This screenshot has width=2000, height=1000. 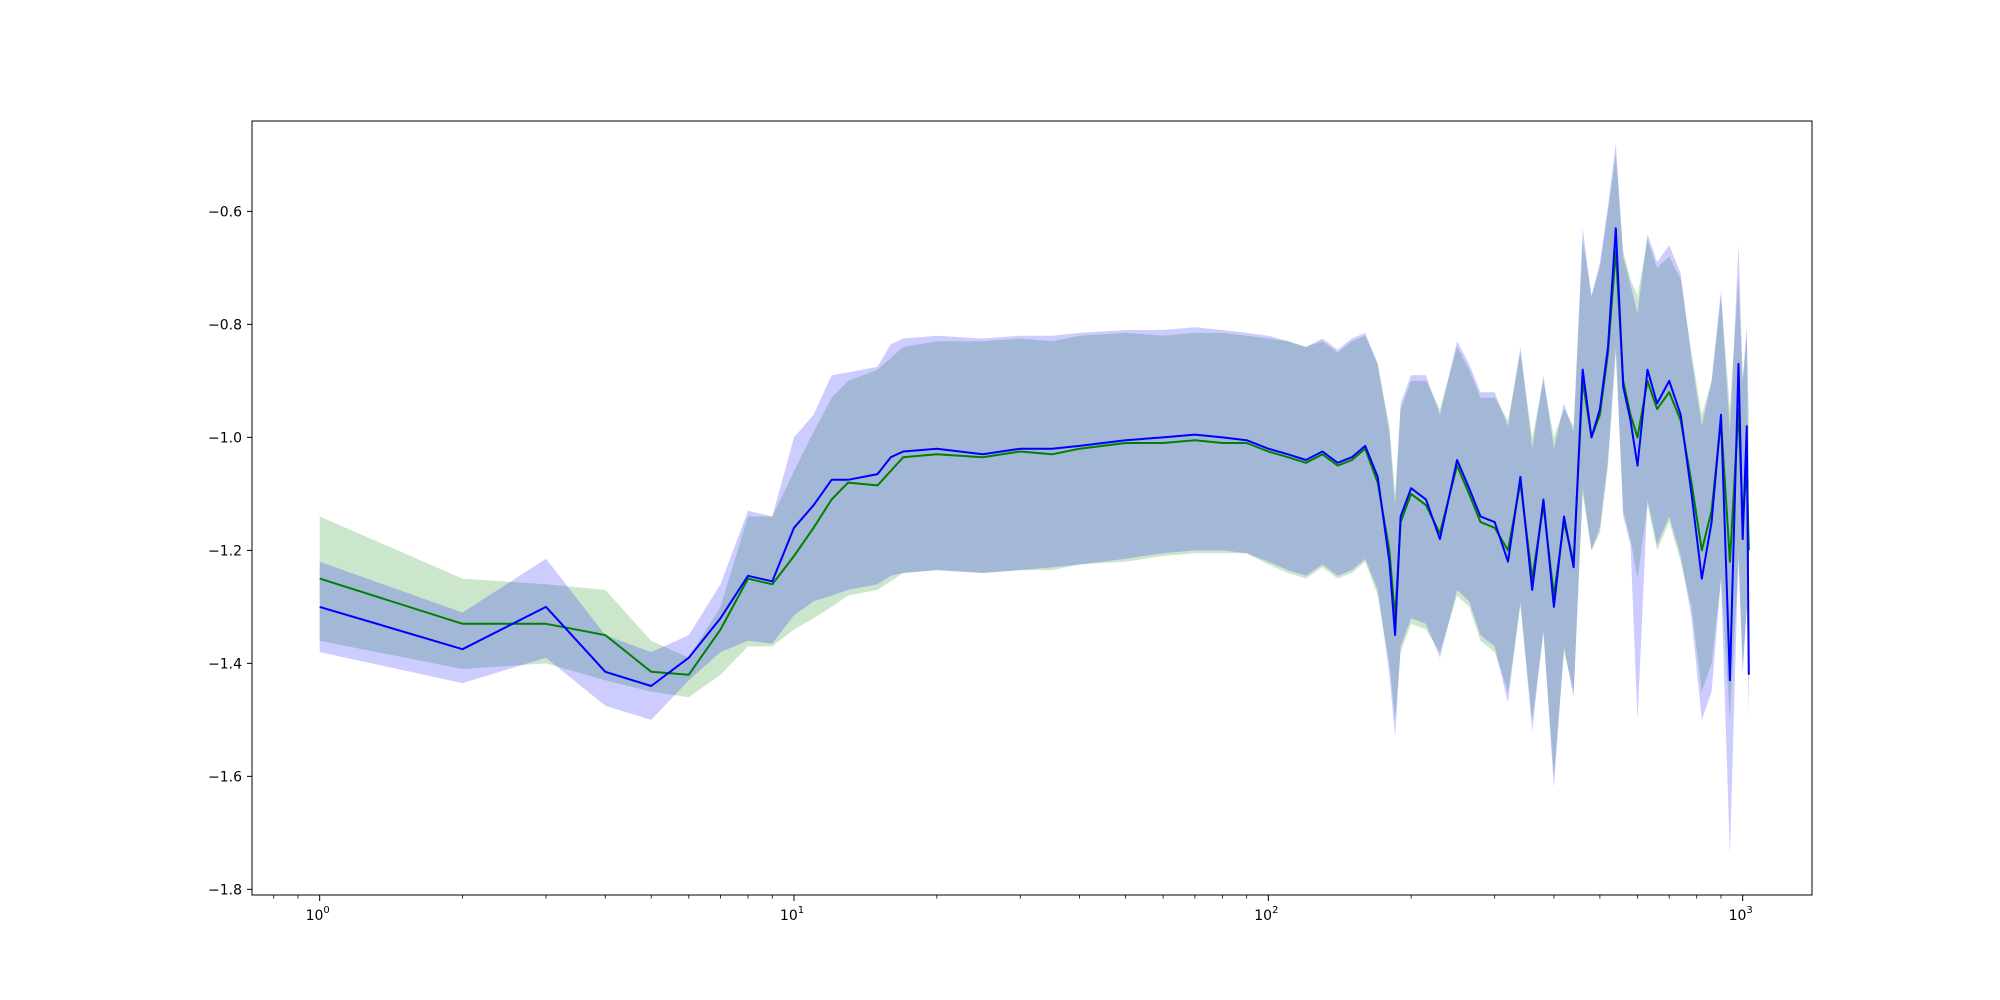 What do you see at coordinates (1749, 910) in the screenshot?
I see `x-tick-label-exponent: 3` at bounding box center [1749, 910].